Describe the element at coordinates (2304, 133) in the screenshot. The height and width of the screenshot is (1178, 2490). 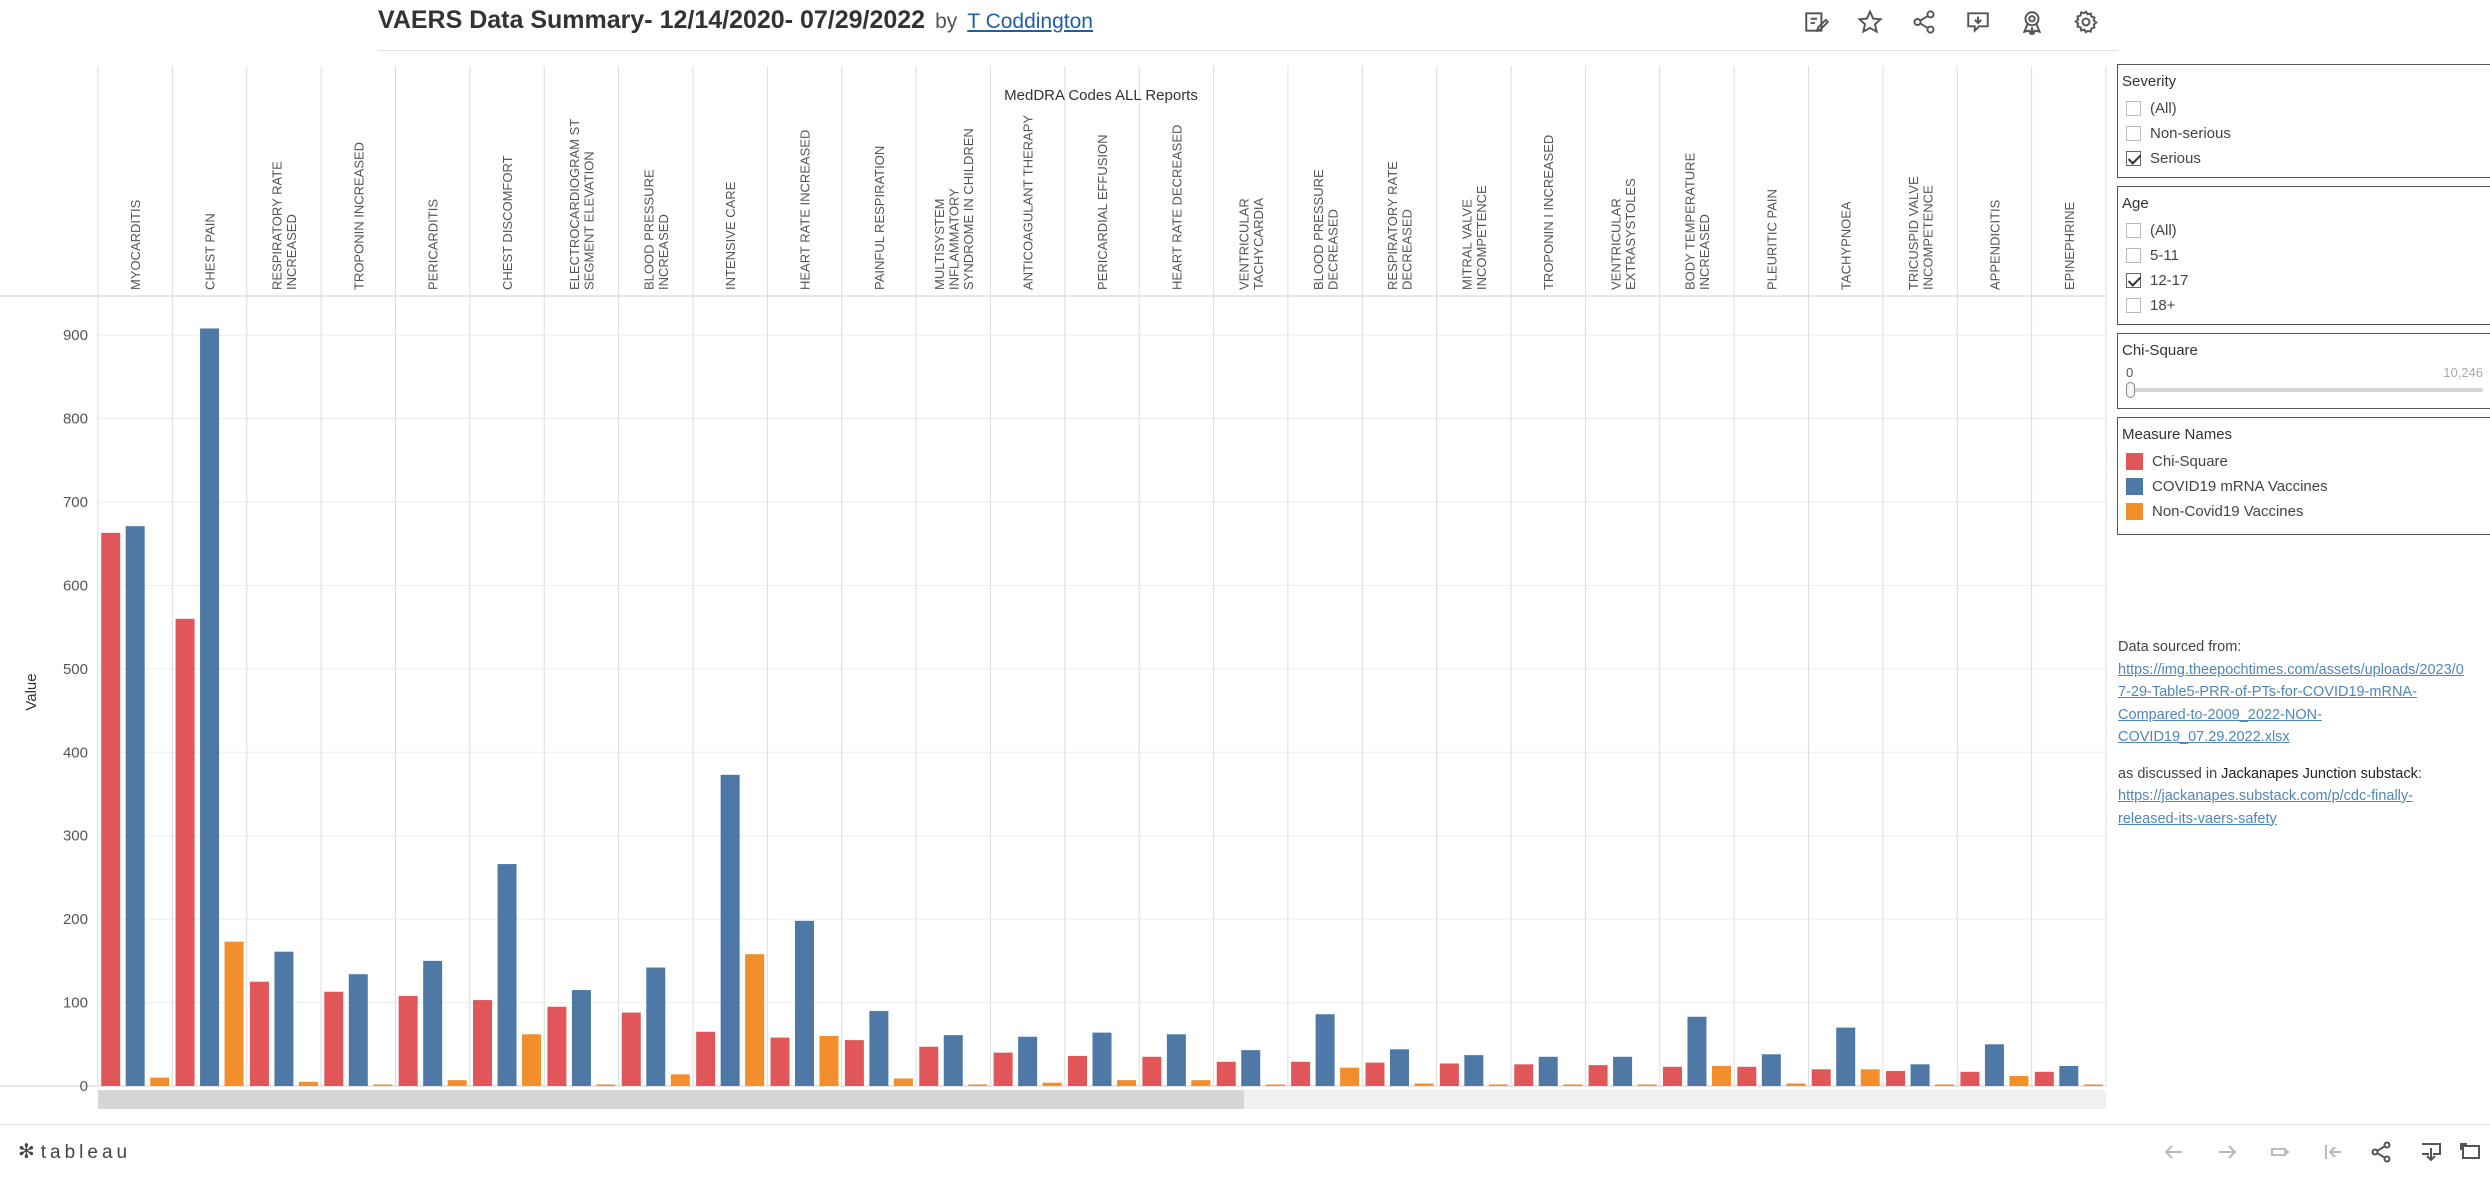
I see `severity-option-non-serious: Non-serious` at that location.